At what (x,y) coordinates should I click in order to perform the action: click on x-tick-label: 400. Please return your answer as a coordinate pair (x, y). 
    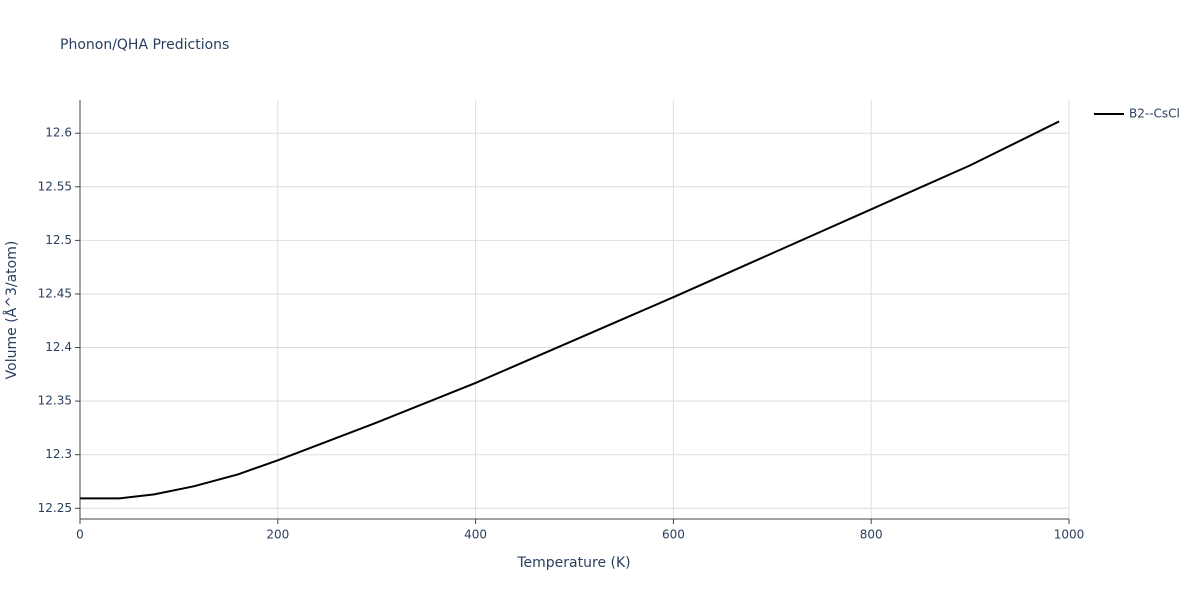
    Looking at the image, I should click on (475, 535).